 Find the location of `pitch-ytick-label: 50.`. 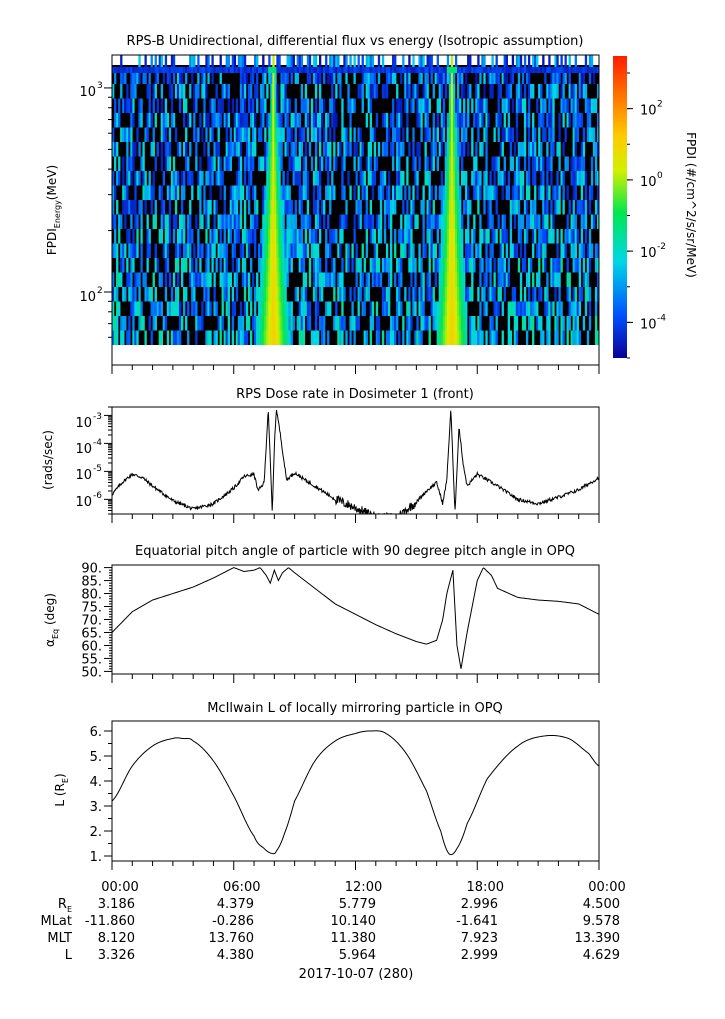

pitch-ytick-label: 50. is located at coordinates (91, 672).